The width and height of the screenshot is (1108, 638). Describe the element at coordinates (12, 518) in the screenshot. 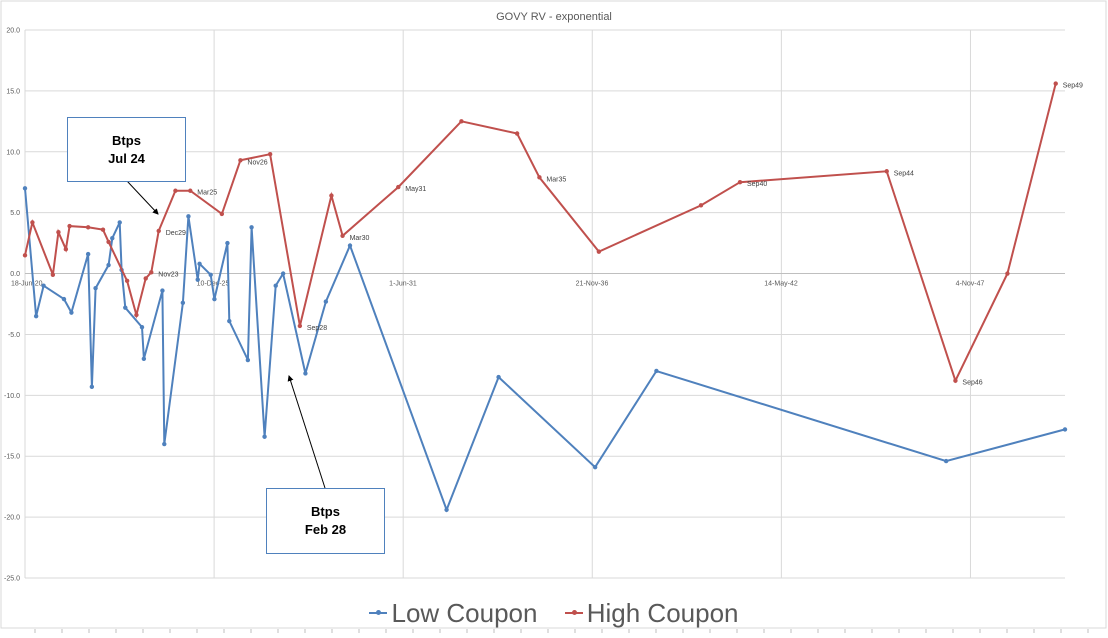

I see `y-tick-label: -20.0` at that location.